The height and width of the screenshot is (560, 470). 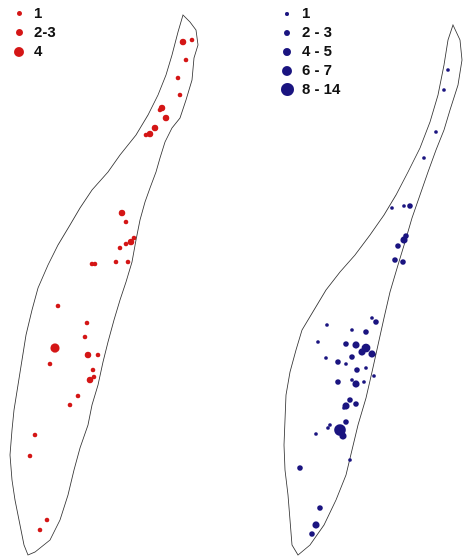 What do you see at coordinates (317, 70) in the screenshot?
I see `legend-right-label-4: 6 - 7` at bounding box center [317, 70].